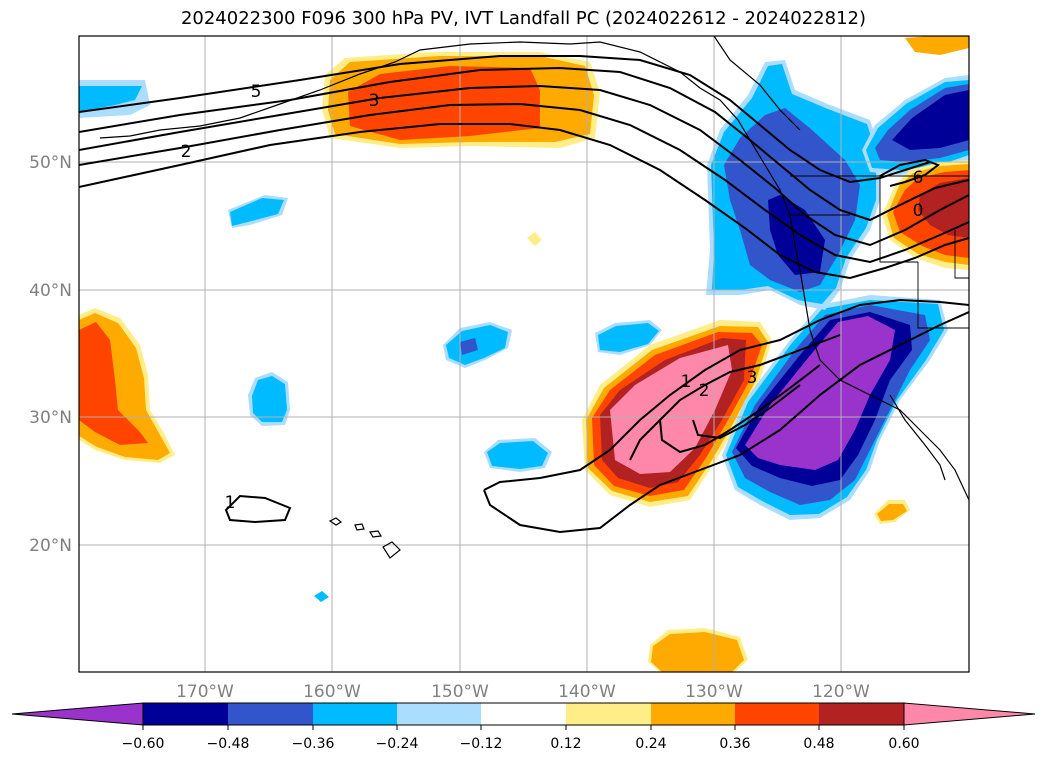 The height and width of the screenshot is (765, 1047). Describe the element at coordinates (523, 692) in the screenshot. I see `longitude-labels: 170°W 160°W 150°W 140°W 130°W 120°W` at that location.